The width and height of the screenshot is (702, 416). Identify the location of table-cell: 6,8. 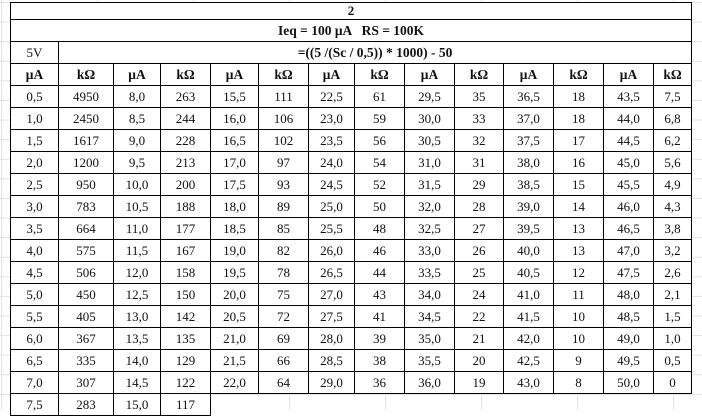
(672, 118).